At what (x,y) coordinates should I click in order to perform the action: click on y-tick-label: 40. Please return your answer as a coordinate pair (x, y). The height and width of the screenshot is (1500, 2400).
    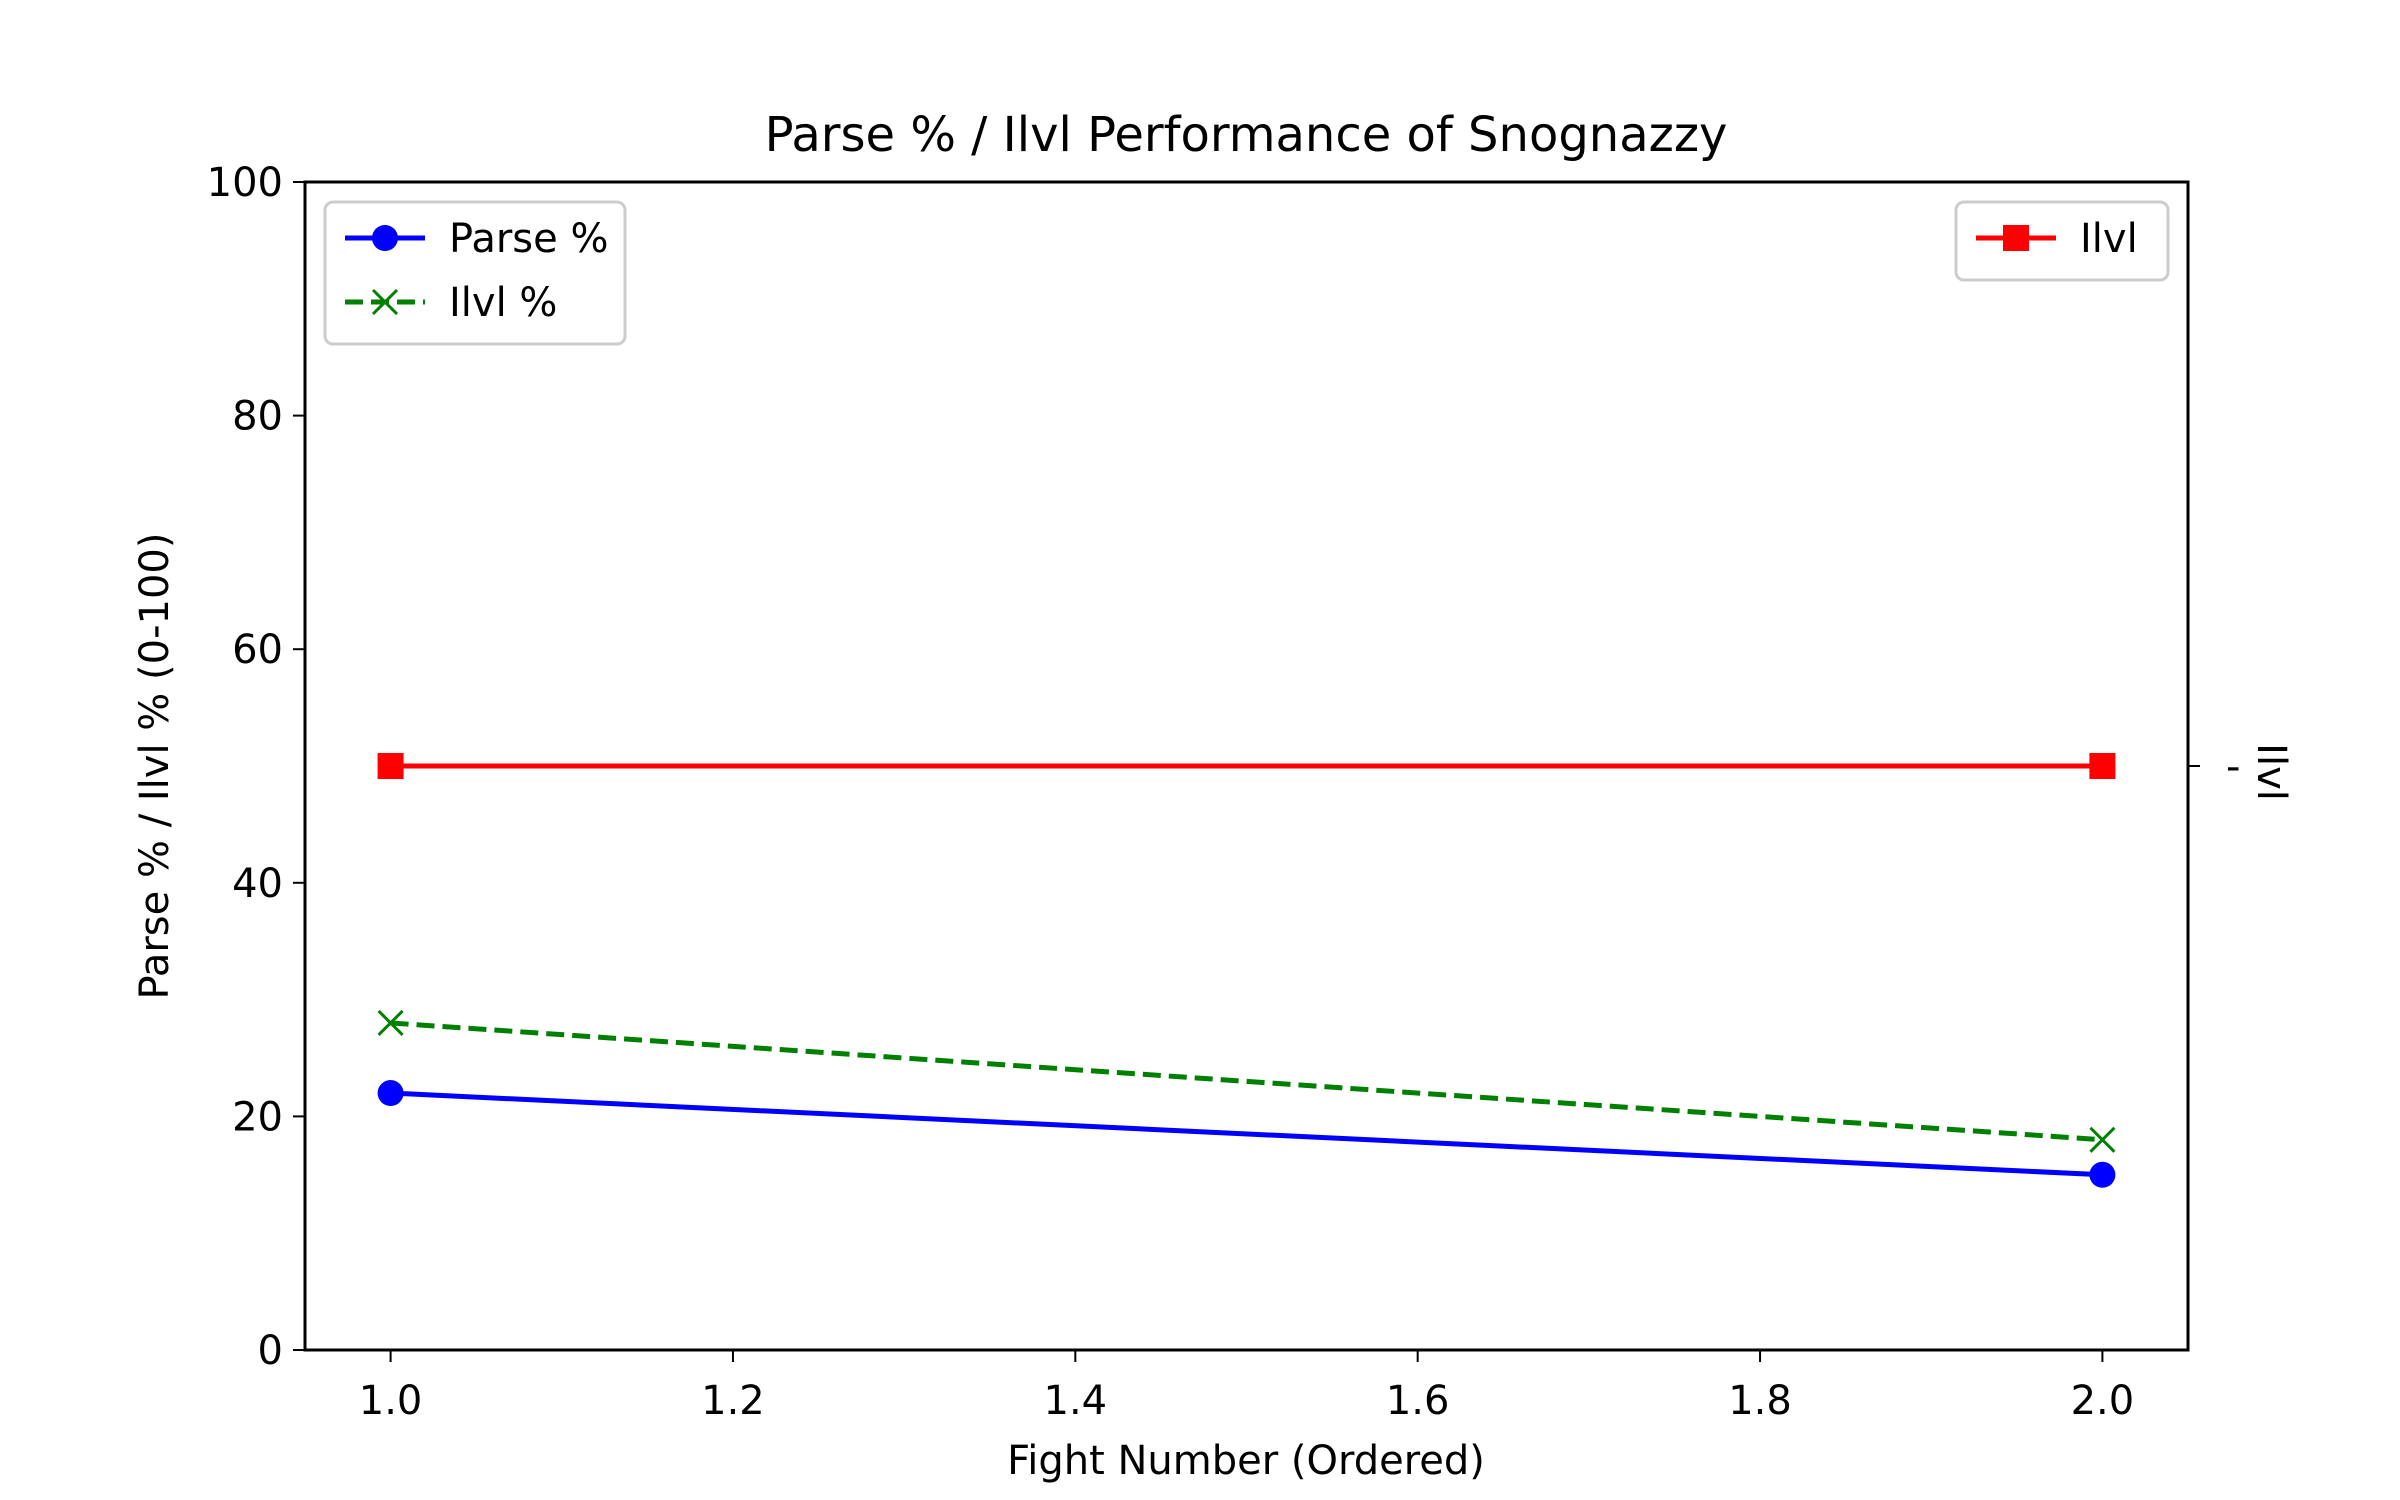
    Looking at the image, I should click on (257, 884).